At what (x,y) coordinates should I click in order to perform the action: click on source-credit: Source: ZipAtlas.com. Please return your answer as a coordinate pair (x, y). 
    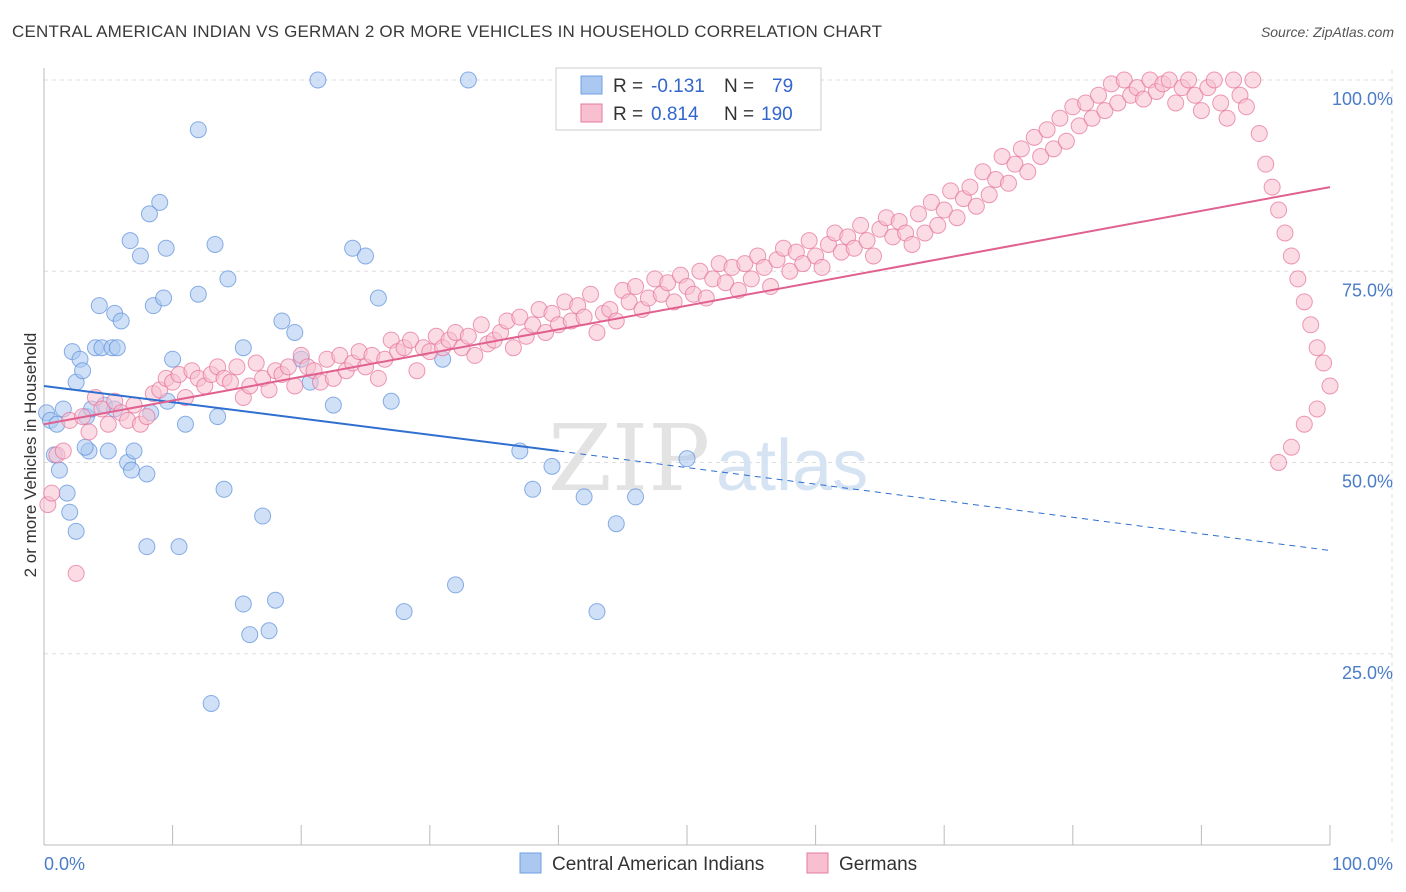
    Looking at the image, I should click on (1327, 32).